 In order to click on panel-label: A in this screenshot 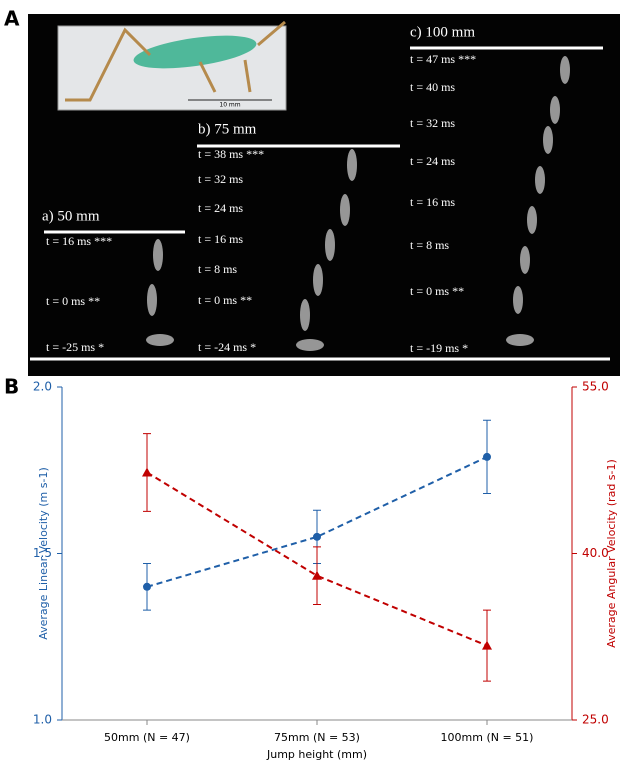, I will do `click(12, 19)`.